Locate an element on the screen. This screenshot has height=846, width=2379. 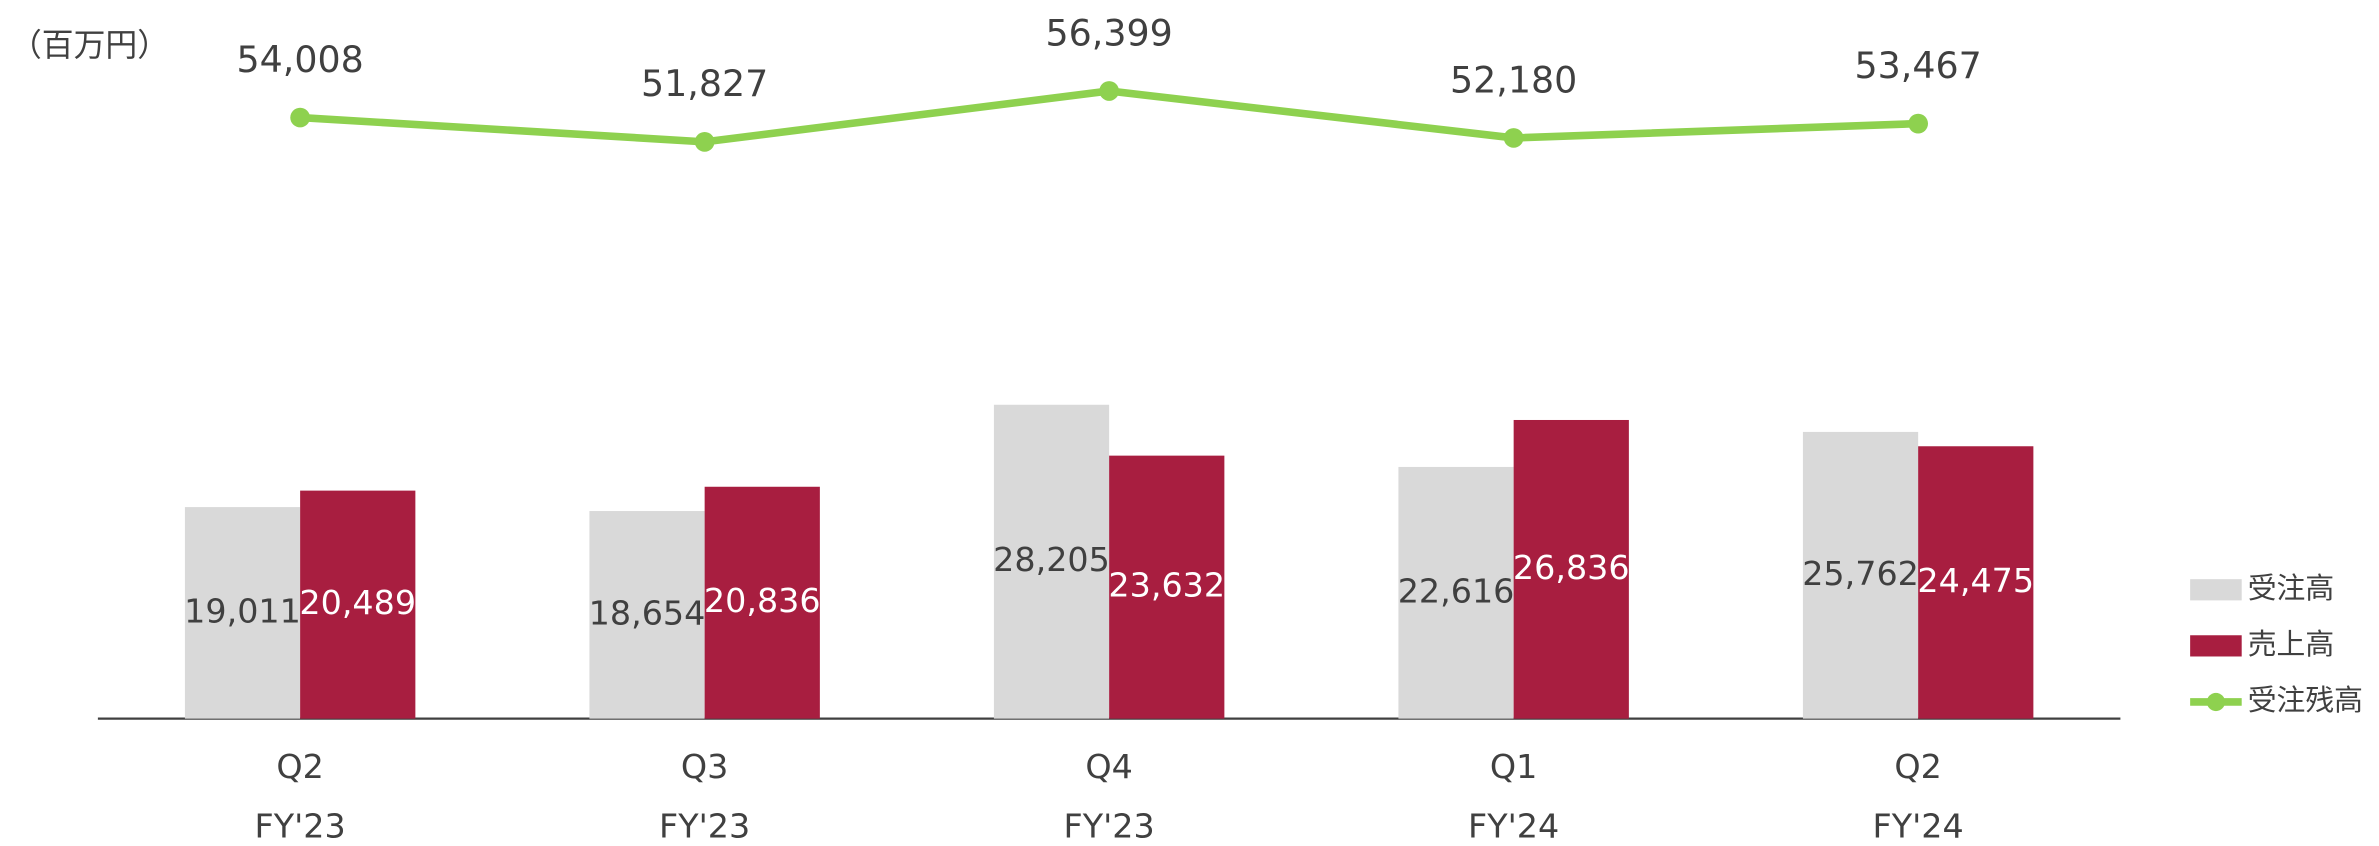
bar-value-label: 24,475 is located at coordinates (1975, 580).